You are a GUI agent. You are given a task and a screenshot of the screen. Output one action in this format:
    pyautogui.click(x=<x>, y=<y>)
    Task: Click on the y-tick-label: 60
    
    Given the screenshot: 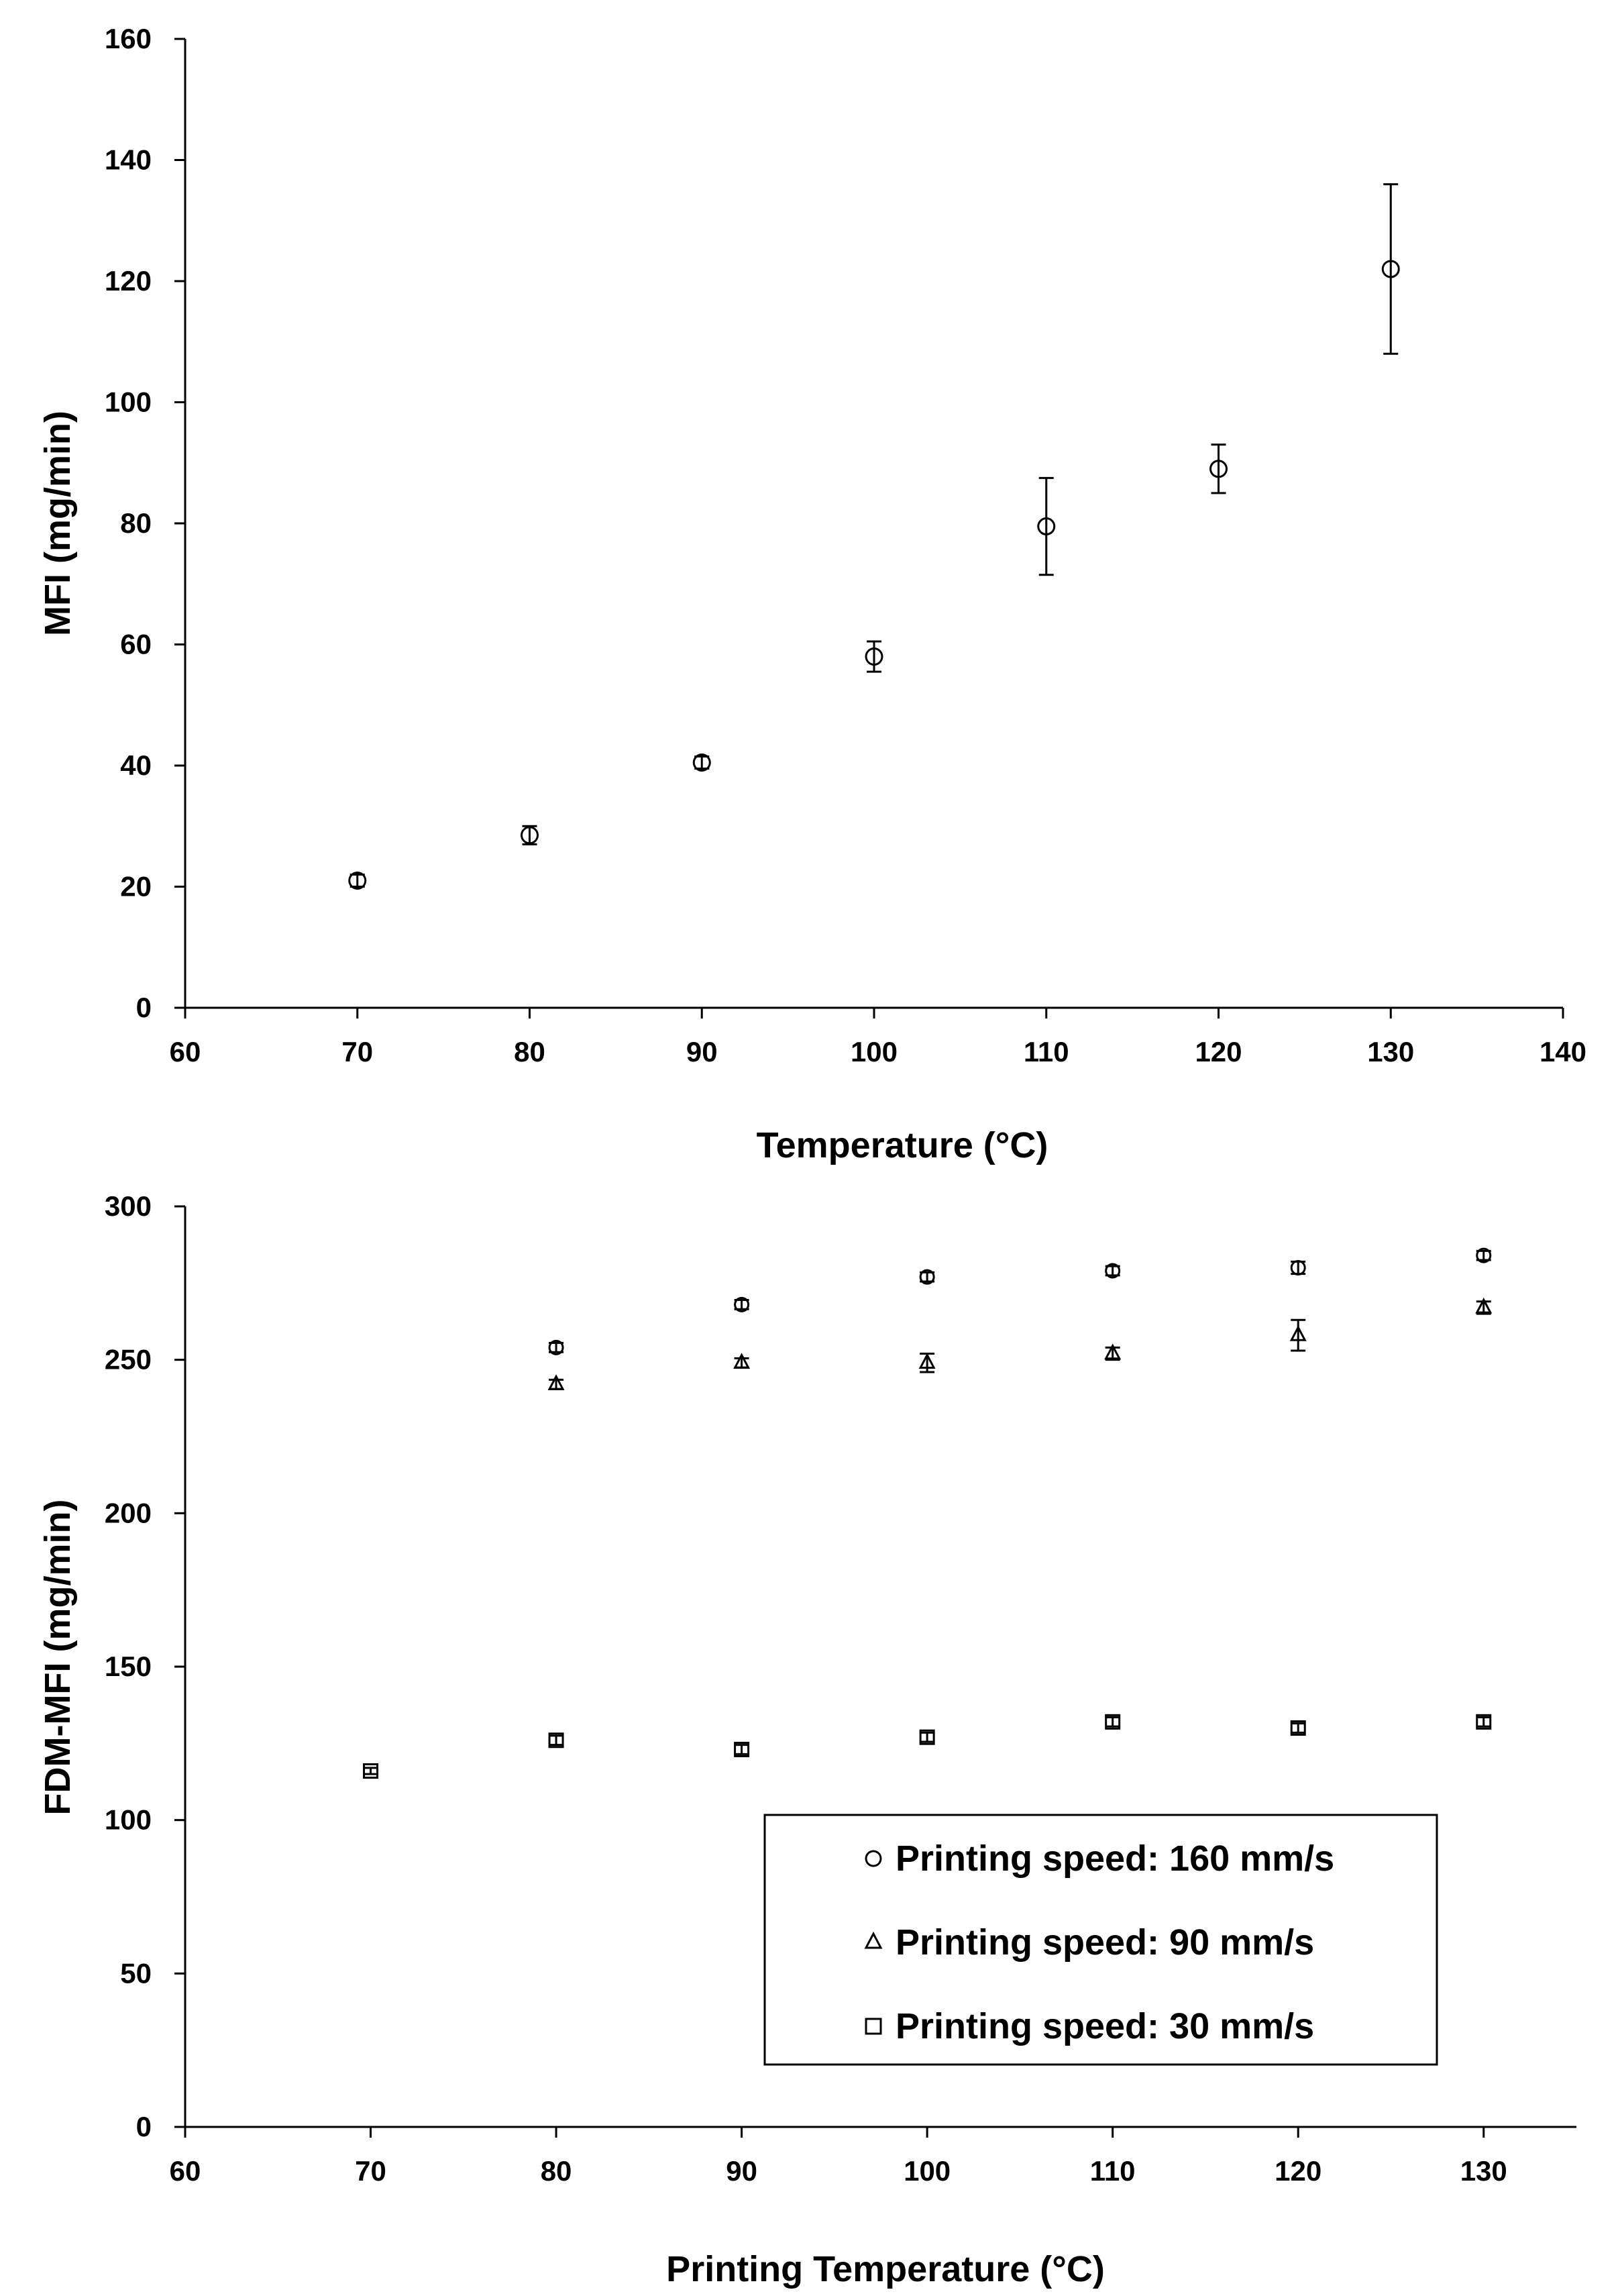 What is the action you would take?
    pyautogui.click(x=136, y=644)
    